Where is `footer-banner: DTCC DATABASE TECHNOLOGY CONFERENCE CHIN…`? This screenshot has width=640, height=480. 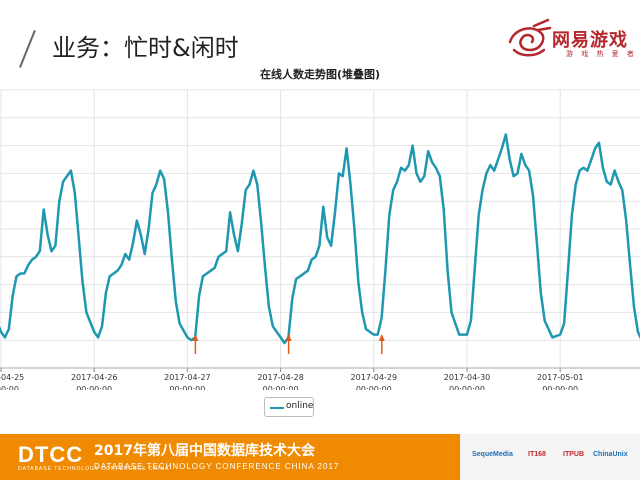 footer-banner: DTCC DATABASE TECHNOLOGY CONFERENCE CHIN… is located at coordinates (320, 457).